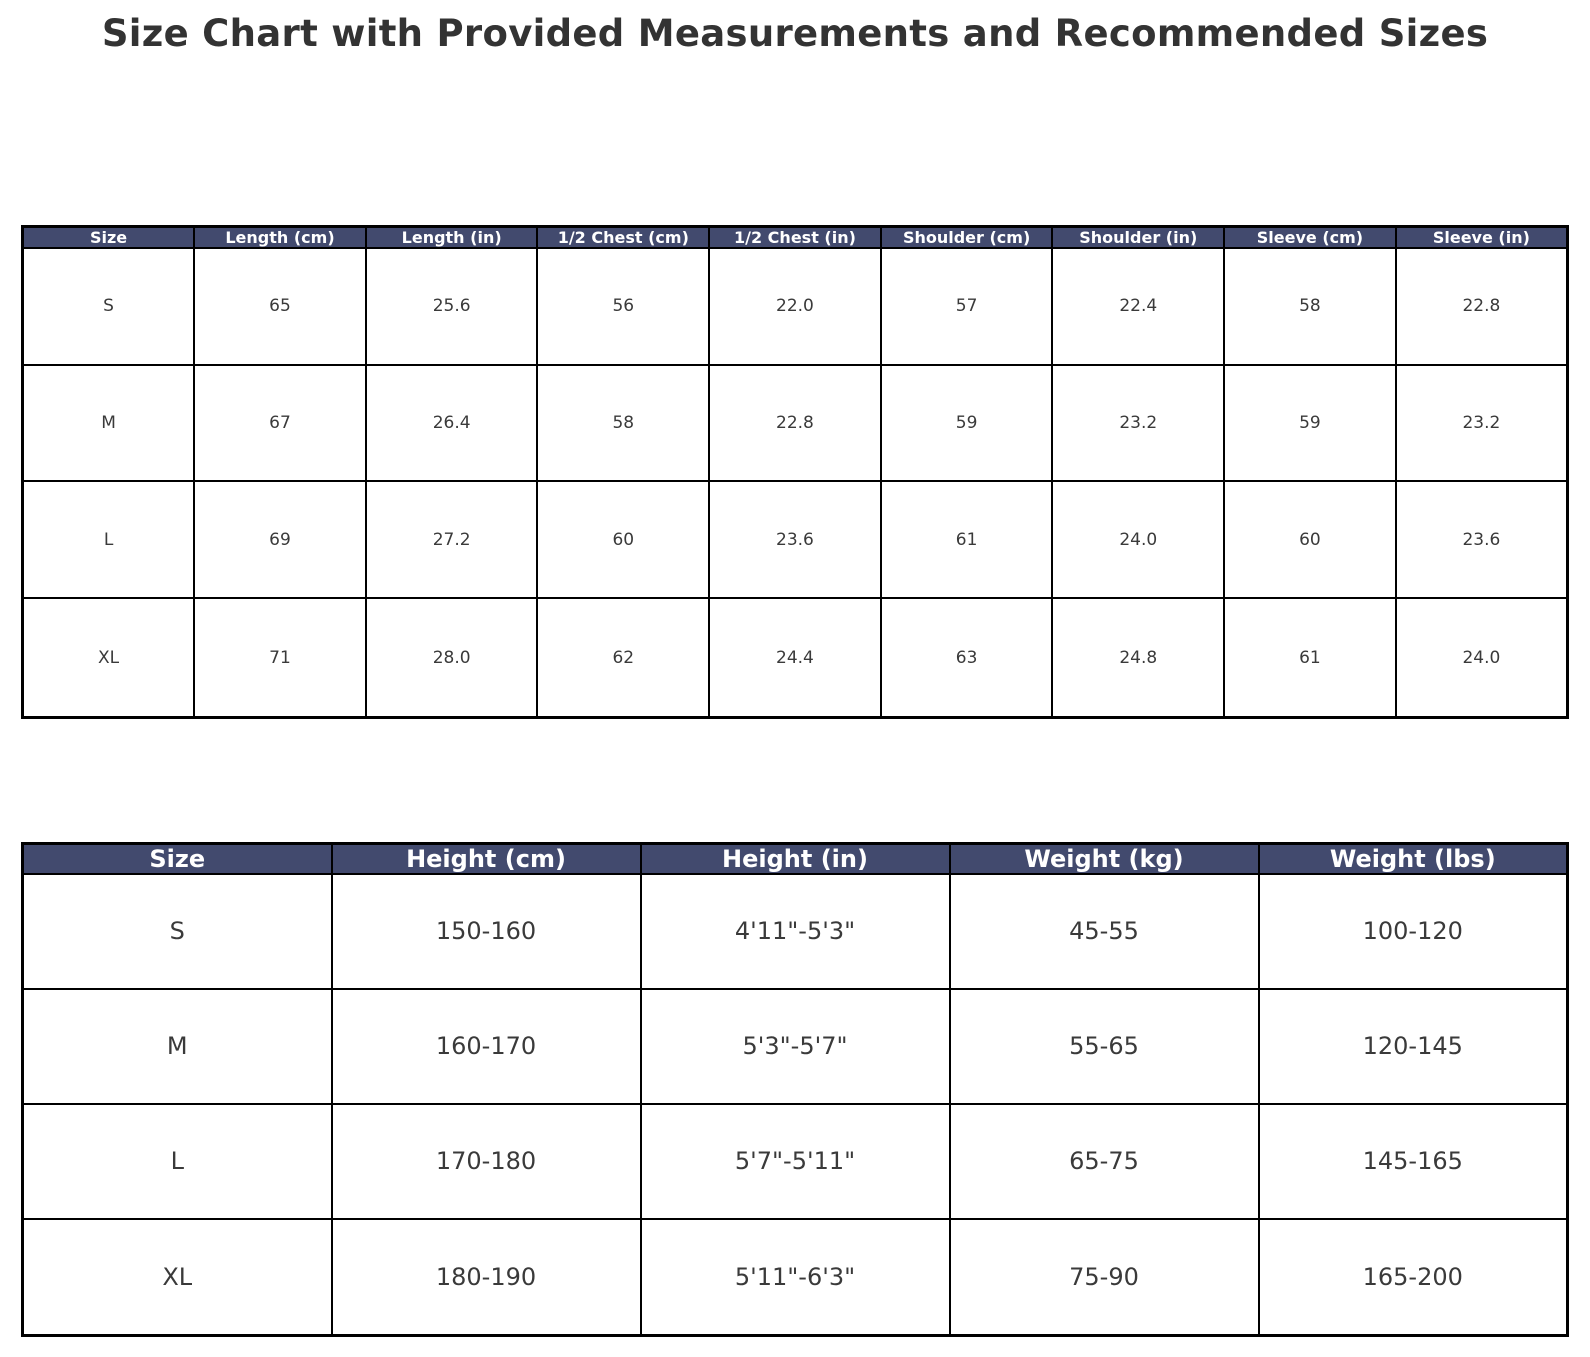 Image resolution: width=1590 pixels, height=1357 pixels. Describe the element at coordinates (1104, 1046) in the screenshot. I see `value-cell: 55-65` at that location.